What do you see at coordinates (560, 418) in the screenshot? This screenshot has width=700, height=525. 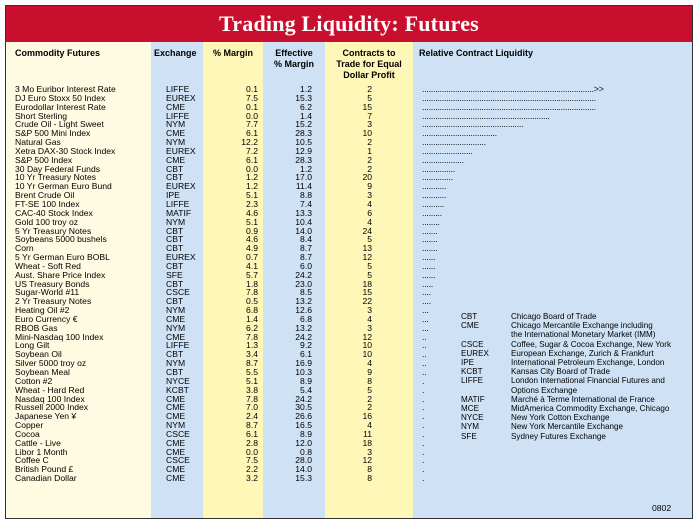 I see `legend-description: New York Cotton Exchange` at bounding box center [560, 418].